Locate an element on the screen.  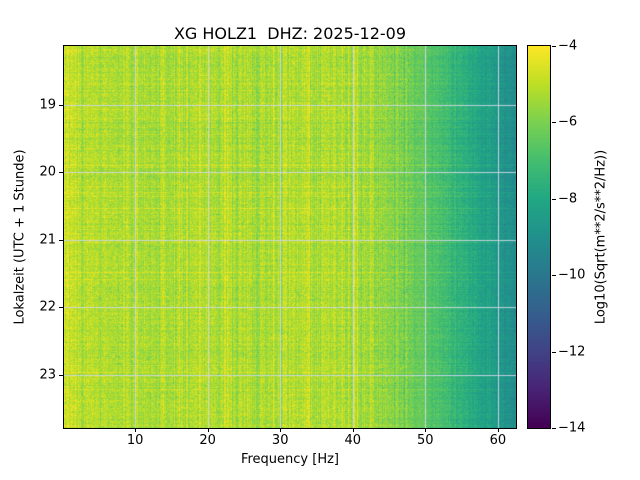
x-tick-label: 50 is located at coordinates (425, 440).